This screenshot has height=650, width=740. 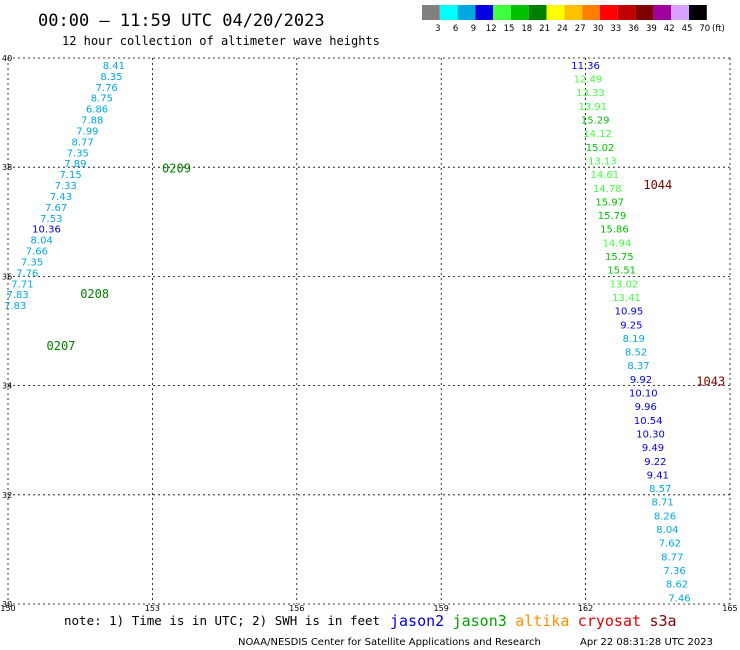 What do you see at coordinates (585, 608) in the screenshot?
I see `x-tick-label: 162` at bounding box center [585, 608].